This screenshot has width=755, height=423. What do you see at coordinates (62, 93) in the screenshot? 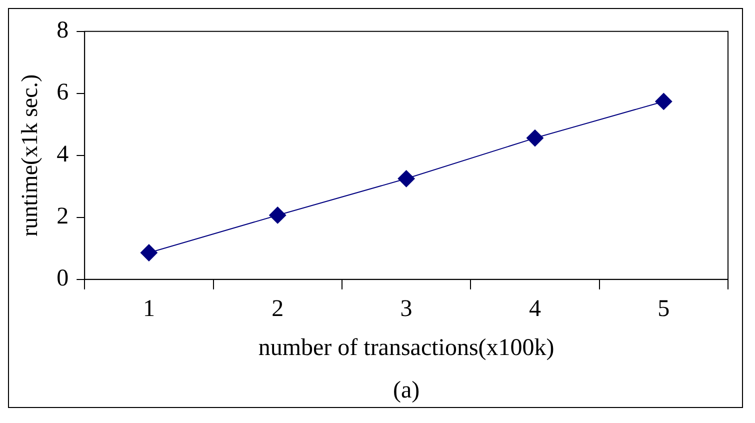
I see `y-tick-label: 6` at bounding box center [62, 93].